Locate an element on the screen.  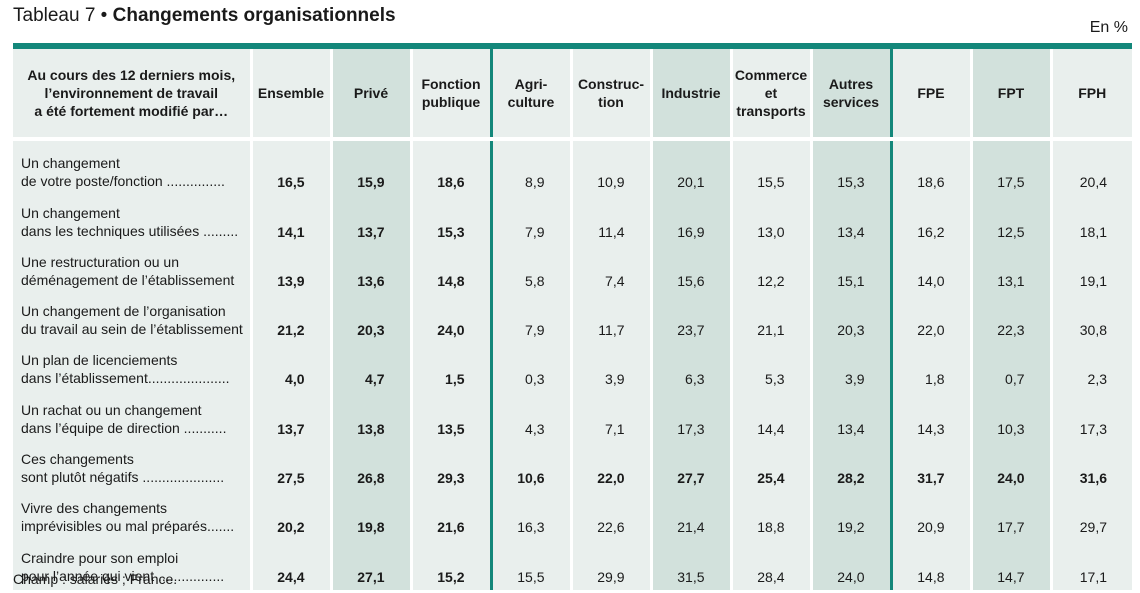
row-label-line: Un plan de licenciements is located at coordinates (99, 360).